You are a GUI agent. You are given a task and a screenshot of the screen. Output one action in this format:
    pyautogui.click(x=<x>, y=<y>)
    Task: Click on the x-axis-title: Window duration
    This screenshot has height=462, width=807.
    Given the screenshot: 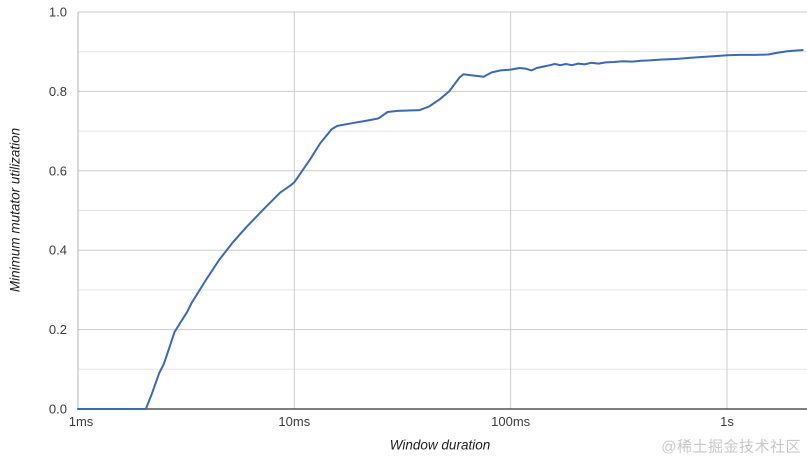 What is the action you would take?
    pyautogui.click(x=440, y=445)
    